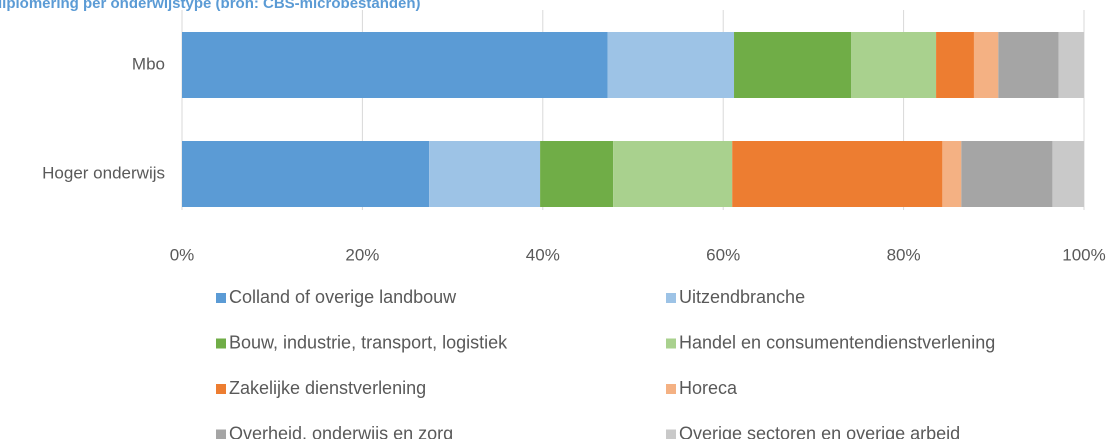 This screenshot has width=1113, height=439. I want to click on x-tick-label: 100%, so click(1083, 254).